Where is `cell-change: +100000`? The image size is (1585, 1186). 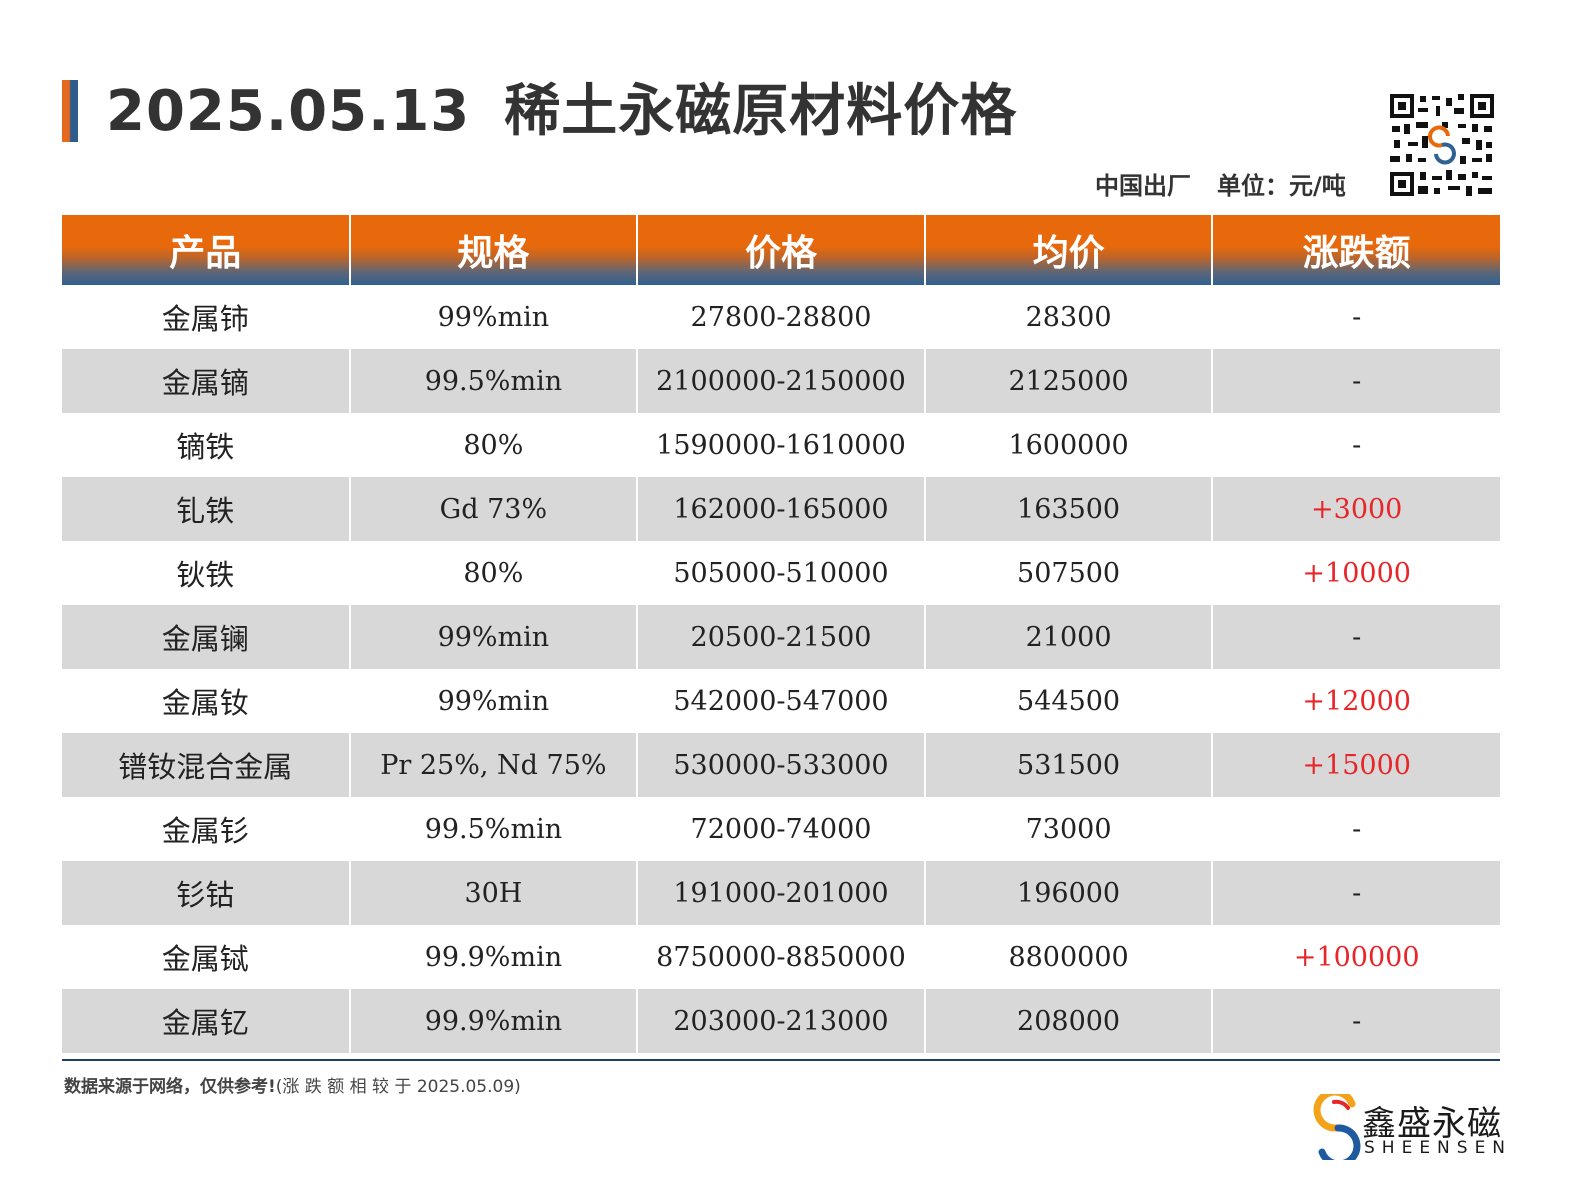
cell-change: +100000 is located at coordinates (1355, 957).